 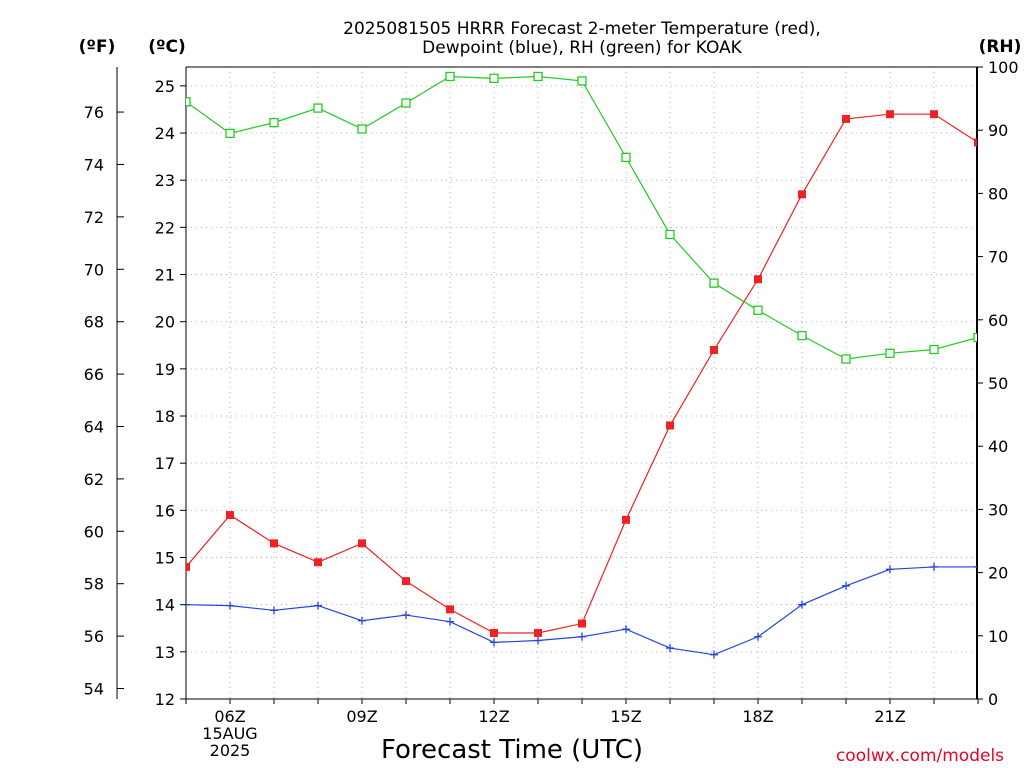 I want to click on fahrenheit-axis: 54 56 58 60 62 64 66 68 70 72 74 76, so click(x=104, y=383).